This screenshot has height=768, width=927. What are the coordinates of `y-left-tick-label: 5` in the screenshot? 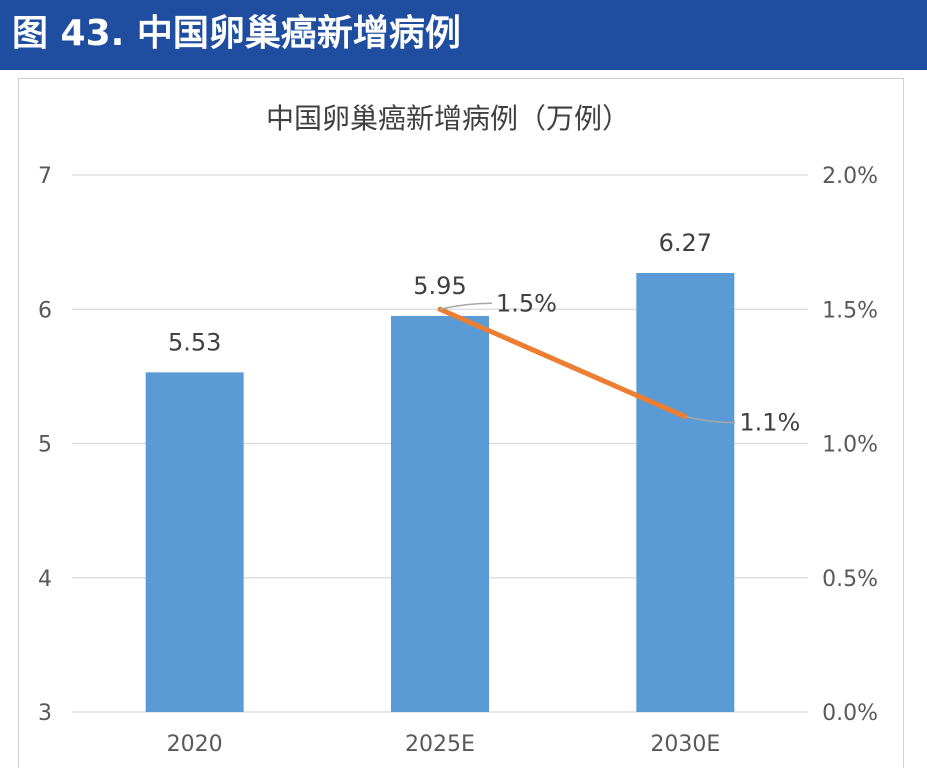 It's located at (45, 445).